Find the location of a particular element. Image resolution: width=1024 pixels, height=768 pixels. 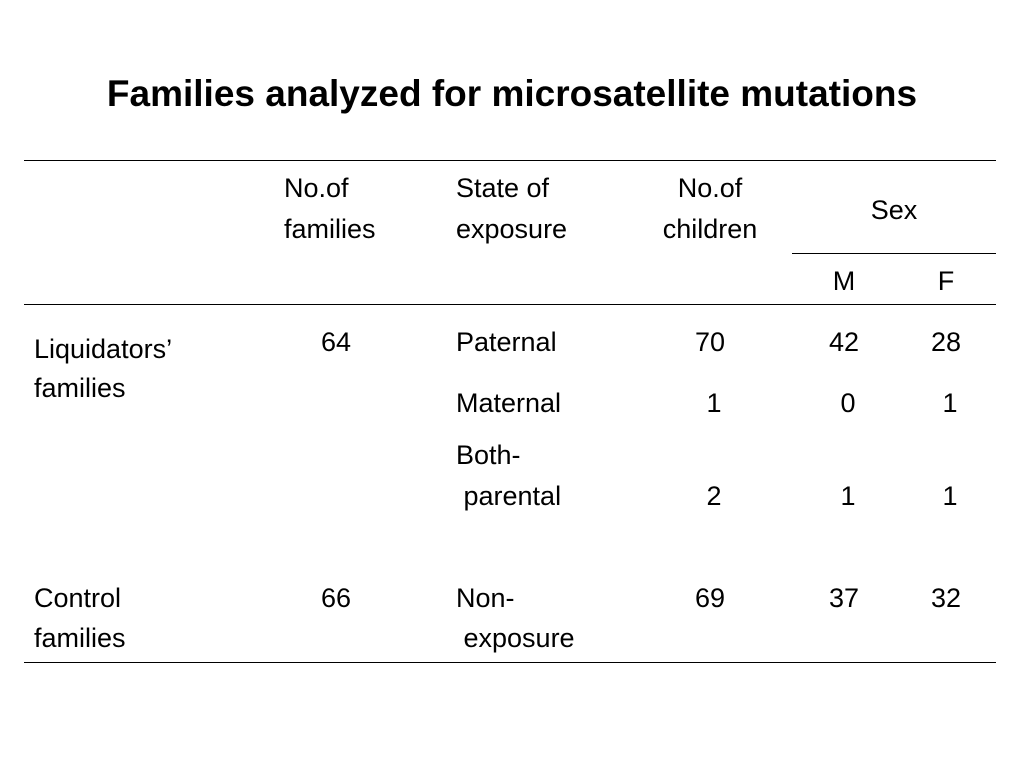

header-sex: Sex is located at coordinates (894, 210).